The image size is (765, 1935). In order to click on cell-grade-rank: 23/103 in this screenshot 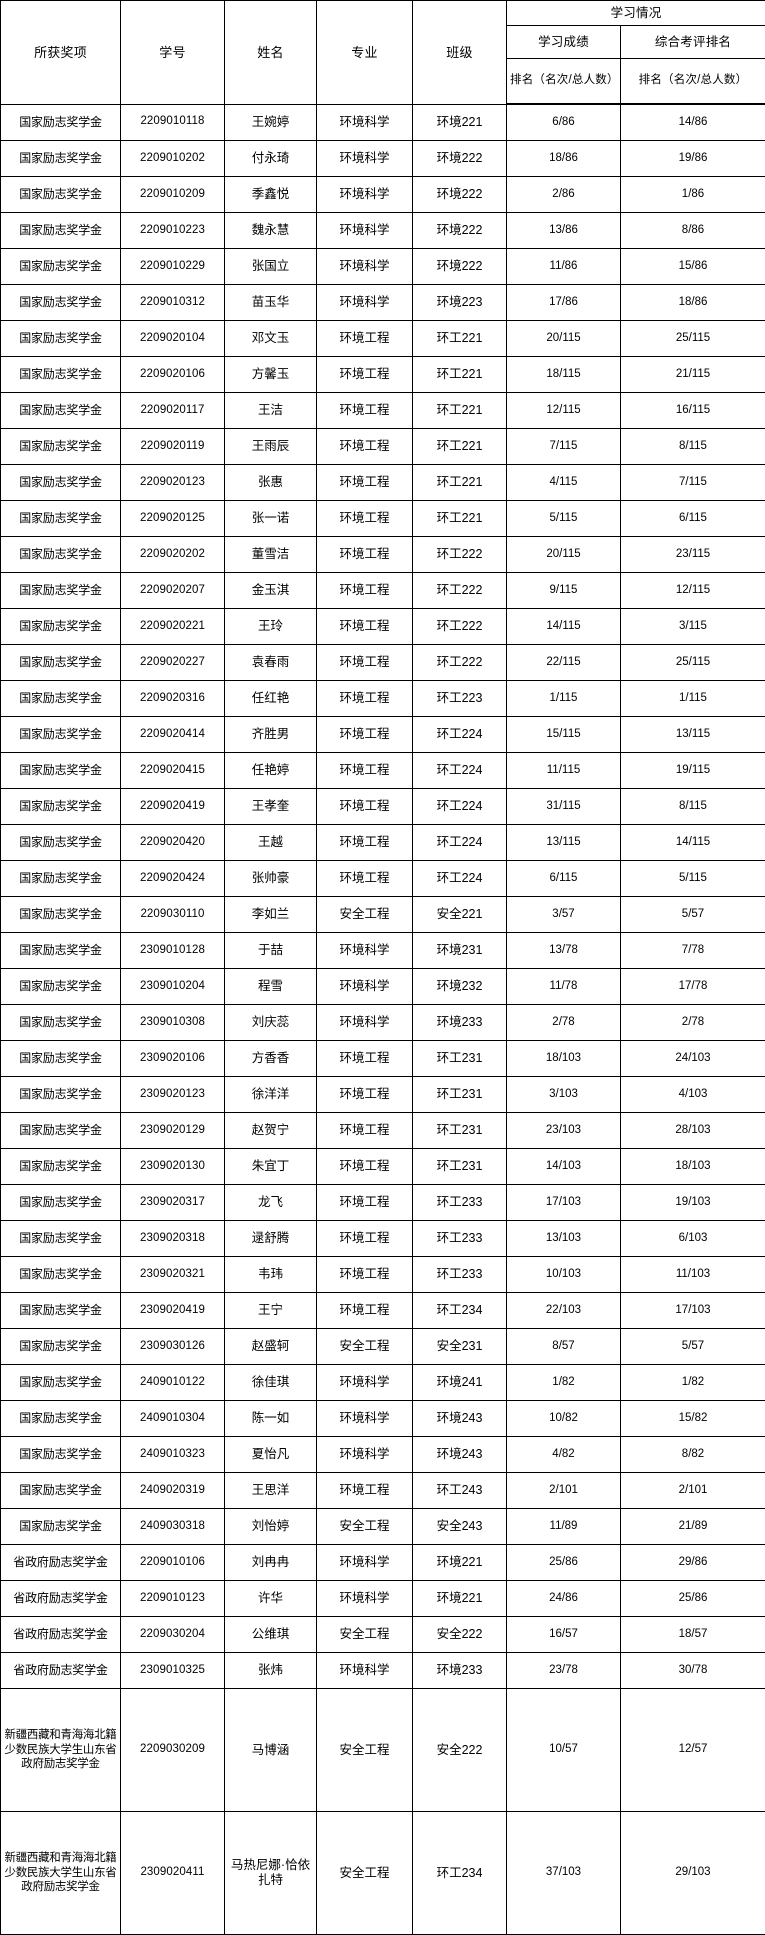, I will do `click(564, 1131)`.